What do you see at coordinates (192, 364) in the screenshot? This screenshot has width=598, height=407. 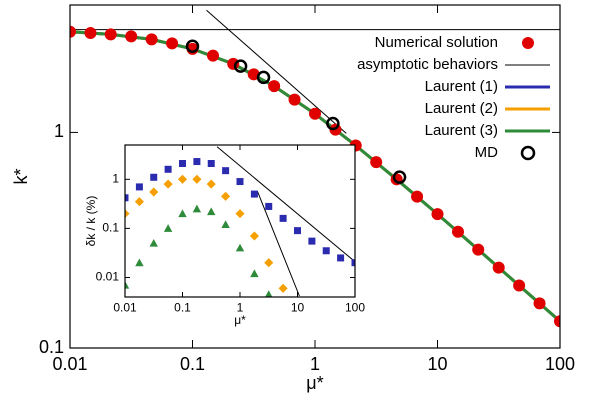 I see `x-tick-label: 0.1` at bounding box center [192, 364].